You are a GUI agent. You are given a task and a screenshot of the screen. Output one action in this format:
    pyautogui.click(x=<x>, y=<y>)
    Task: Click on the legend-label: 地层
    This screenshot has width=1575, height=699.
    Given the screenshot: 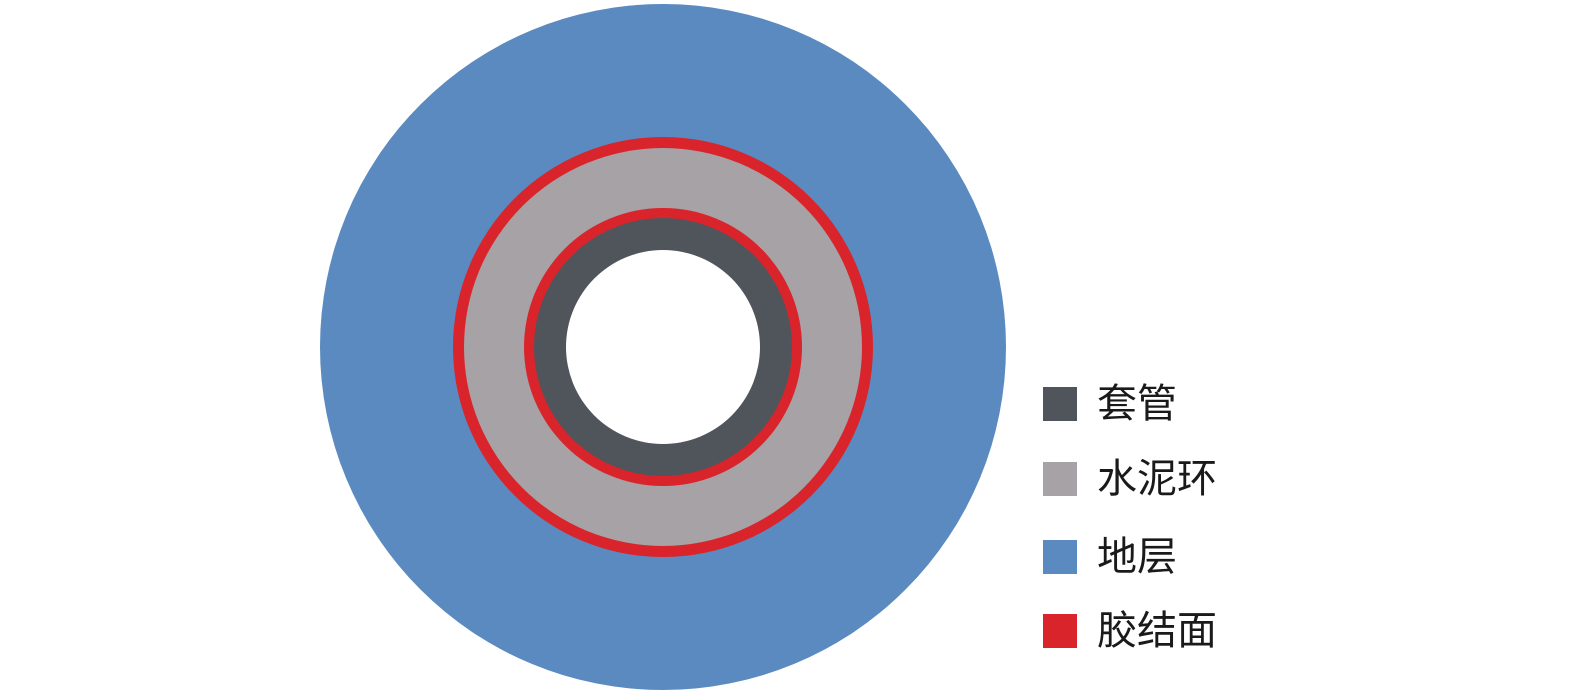 What is the action you would take?
    pyautogui.click(x=1137, y=557)
    